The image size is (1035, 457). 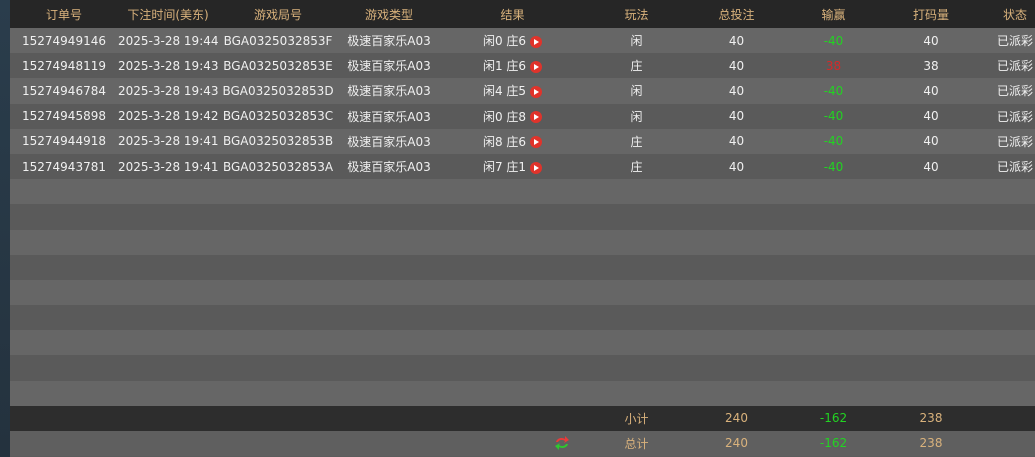 I want to click on total-row: 总计 240 -162 238, so click(x=522, y=443).